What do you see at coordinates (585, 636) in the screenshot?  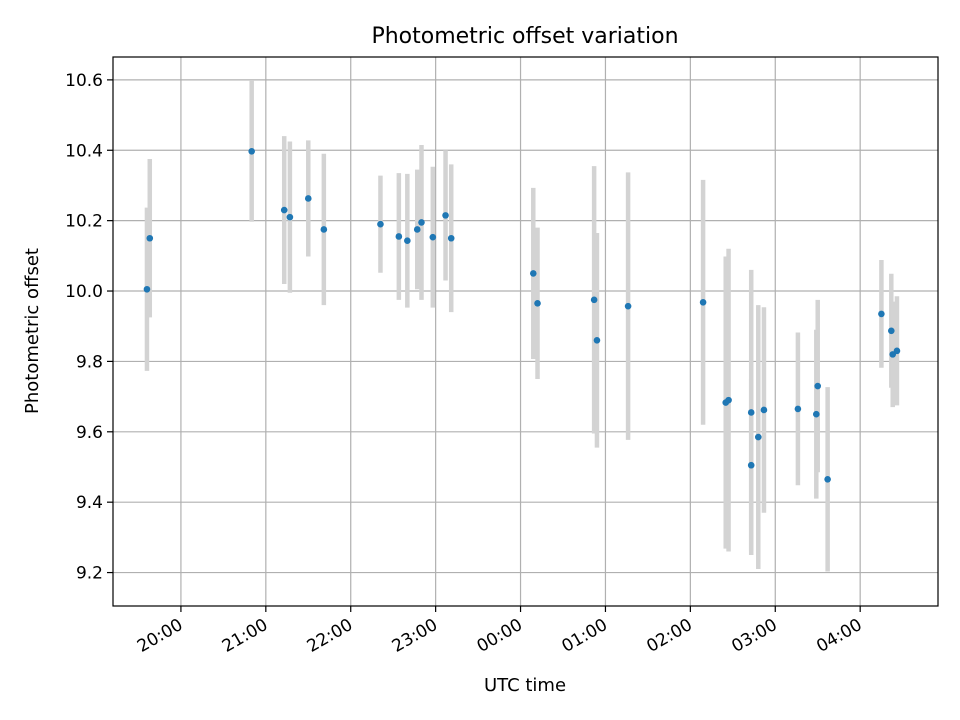 I see `x-tick-label: 01:00` at bounding box center [585, 636].